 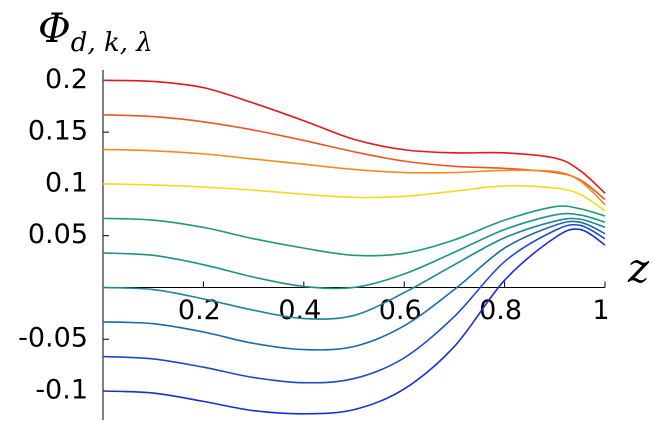 What do you see at coordinates (400, 310) in the screenshot?
I see `x-tick-label: 0.6` at bounding box center [400, 310].